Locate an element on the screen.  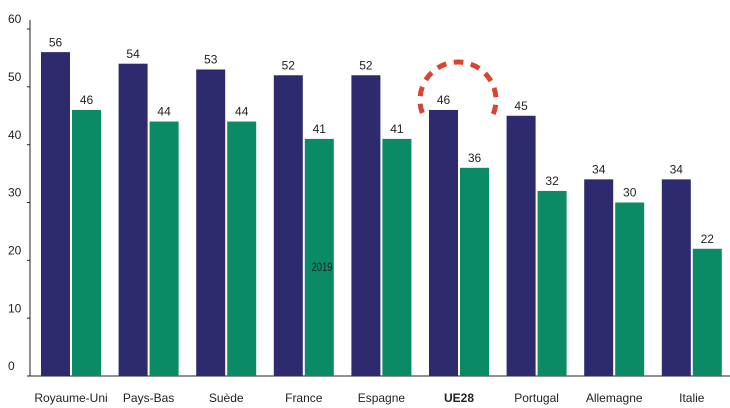
value-label: 56 is located at coordinates (56, 42).